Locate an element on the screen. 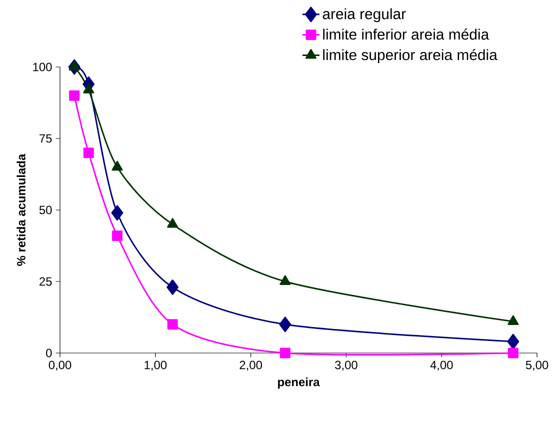 Image resolution: width=556 pixels, height=423 pixels. x-tick-label: 1,00 is located at coordinates (155, 365).